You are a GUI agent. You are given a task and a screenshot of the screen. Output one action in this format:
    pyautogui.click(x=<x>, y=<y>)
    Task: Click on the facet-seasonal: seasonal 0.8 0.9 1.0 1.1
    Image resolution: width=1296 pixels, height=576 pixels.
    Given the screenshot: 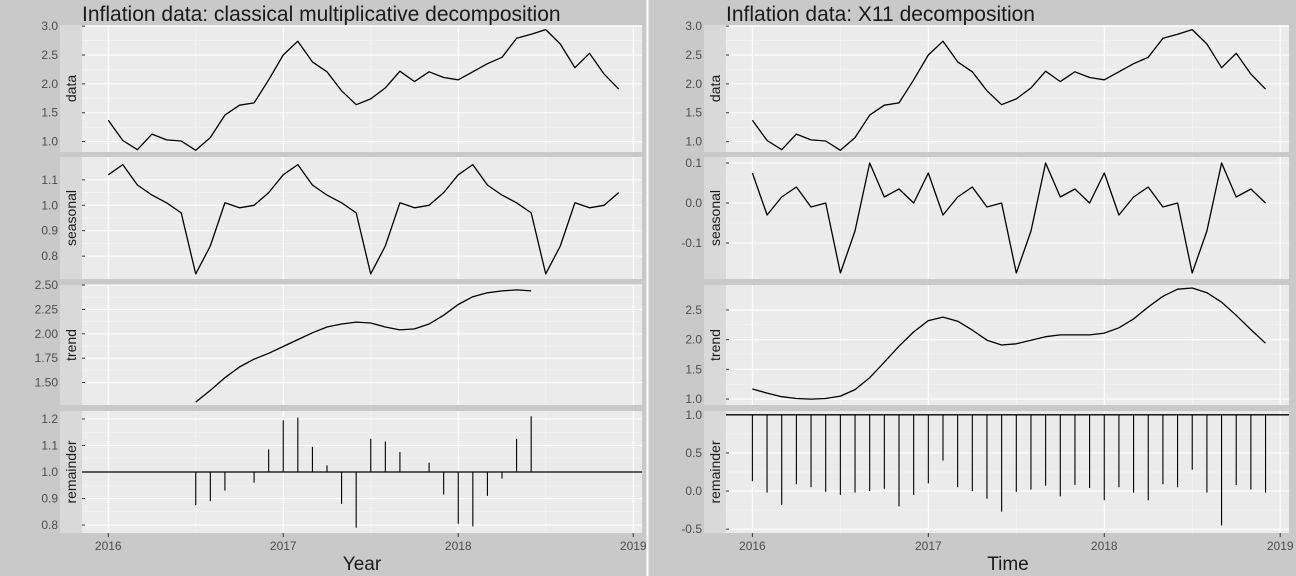 What is the action you would take?
    pyautogui.click(x=341, y=218)
    